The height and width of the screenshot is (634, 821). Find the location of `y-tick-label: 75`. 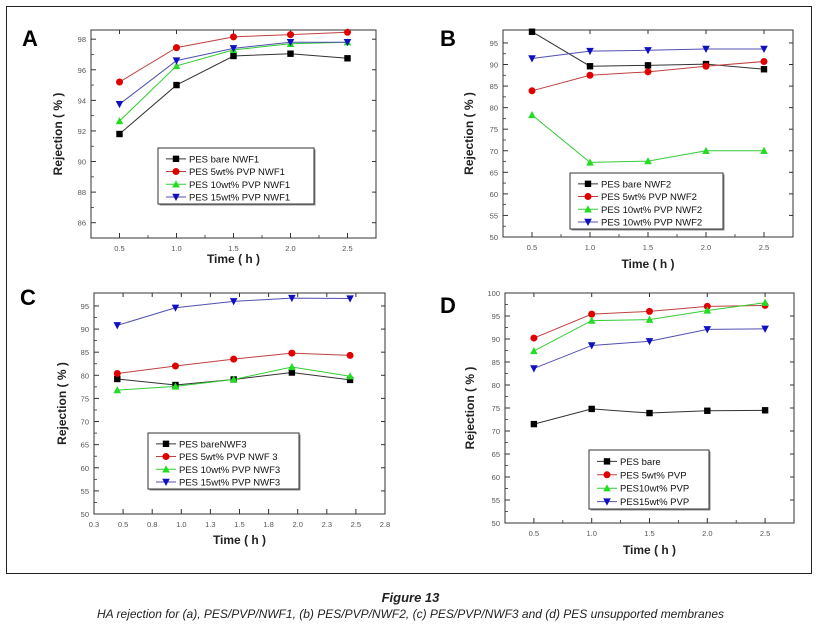

y-tick-label: 75 is located at coordinates (85, 398).